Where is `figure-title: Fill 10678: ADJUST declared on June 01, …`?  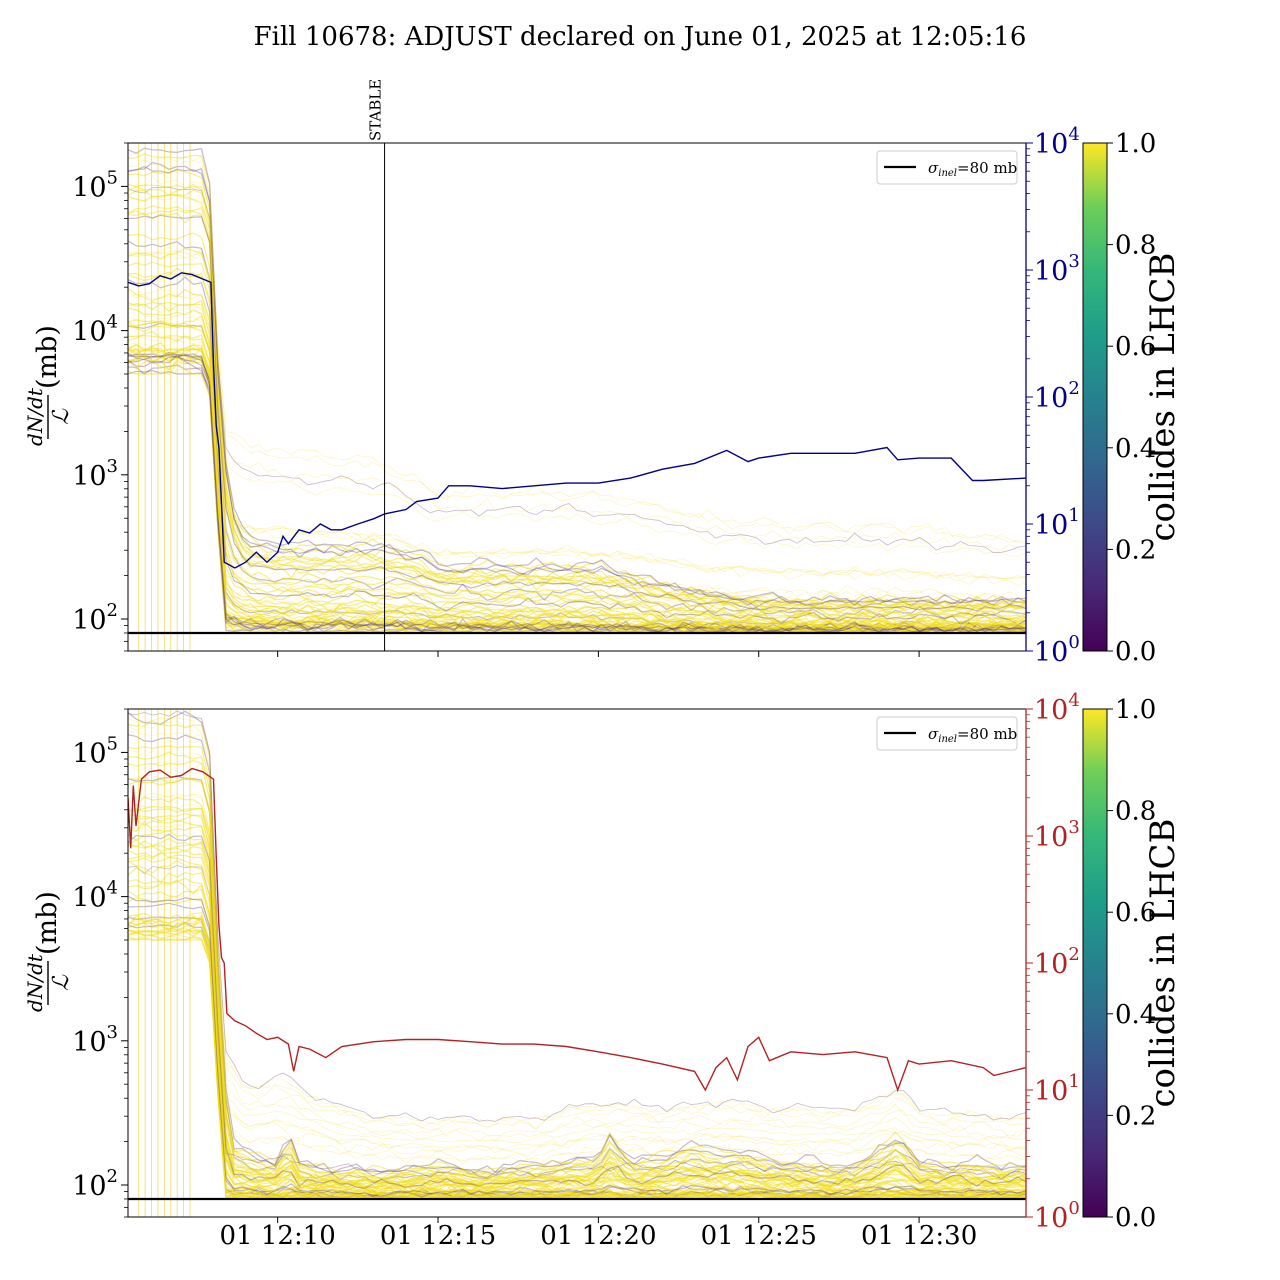 figure-title: Fill 10678: ADJUST declared on June 01, … is located at coordinates (640, 37).